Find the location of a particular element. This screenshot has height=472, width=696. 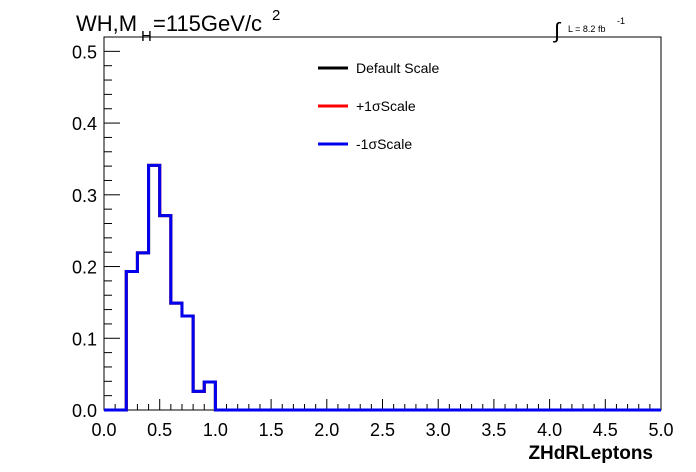

x-tick-label: 4.5 is located at coordinates (605, 430).